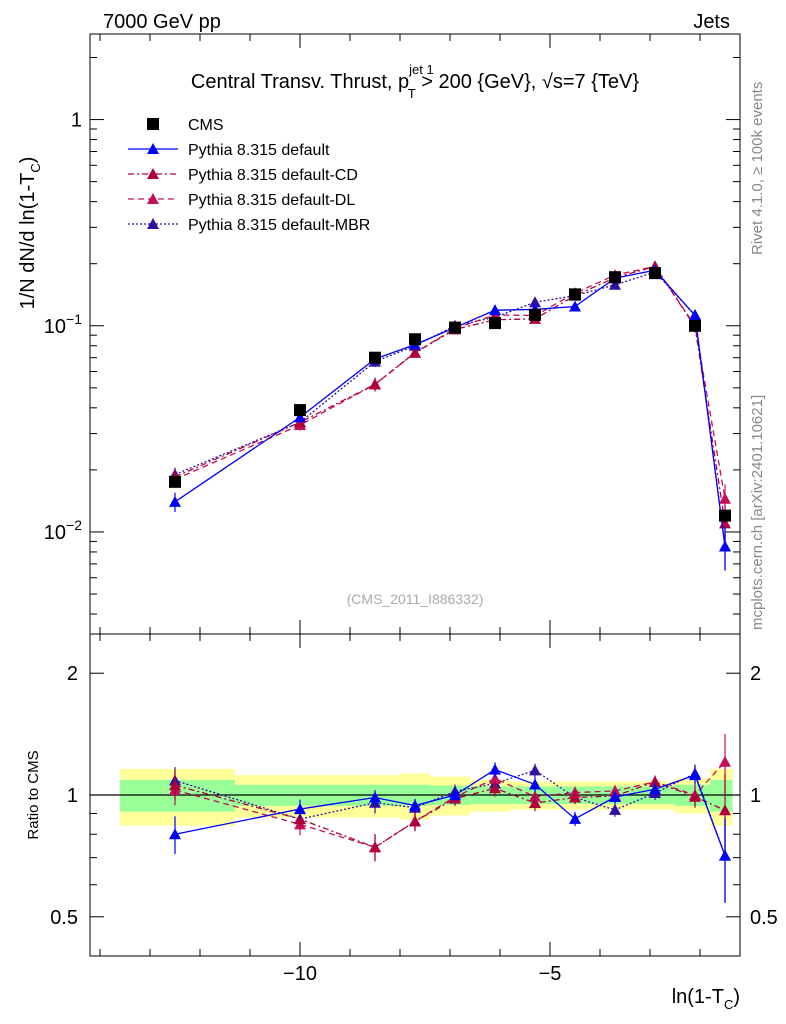 This screenshot has height=1024, width=786. I want to click on legend-label: Pythia 8.315 default-CD, so click(273, 175).